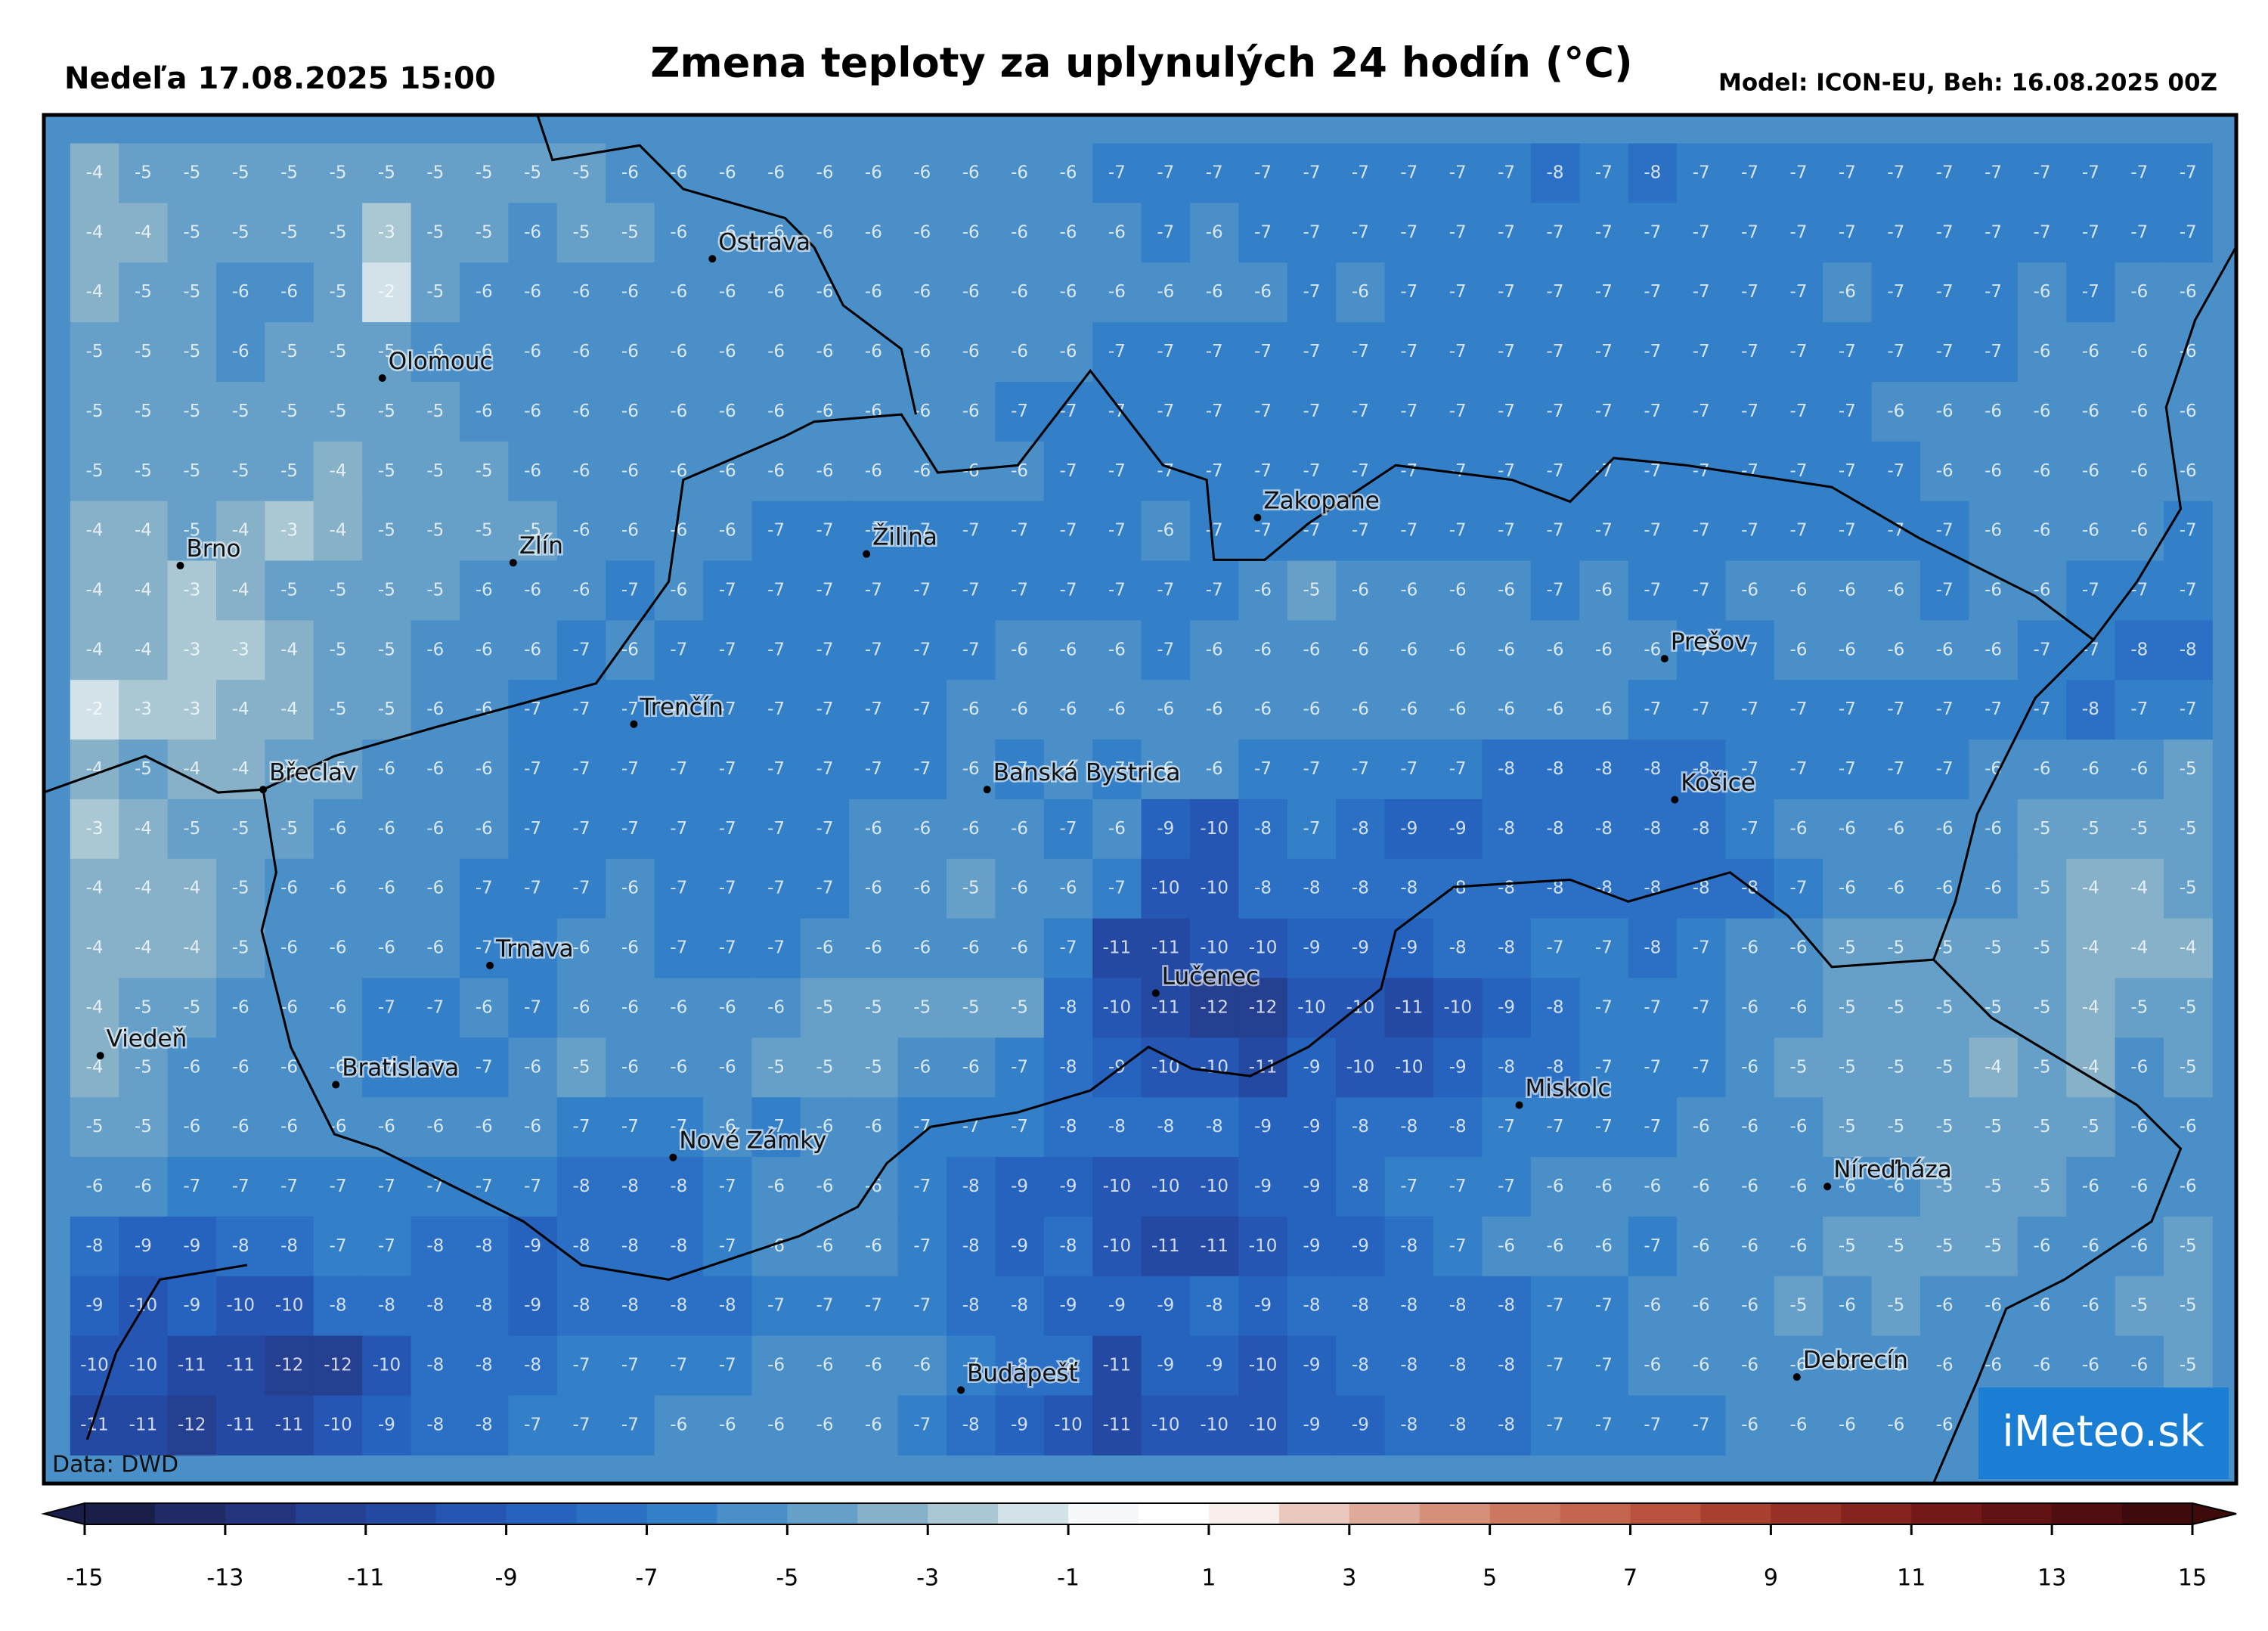 The height and width of the screenshot is (1631, 2268). Describe the element at coordinates (2157, 1513) in the screenshot. I see `colorbar-segment` at that location.